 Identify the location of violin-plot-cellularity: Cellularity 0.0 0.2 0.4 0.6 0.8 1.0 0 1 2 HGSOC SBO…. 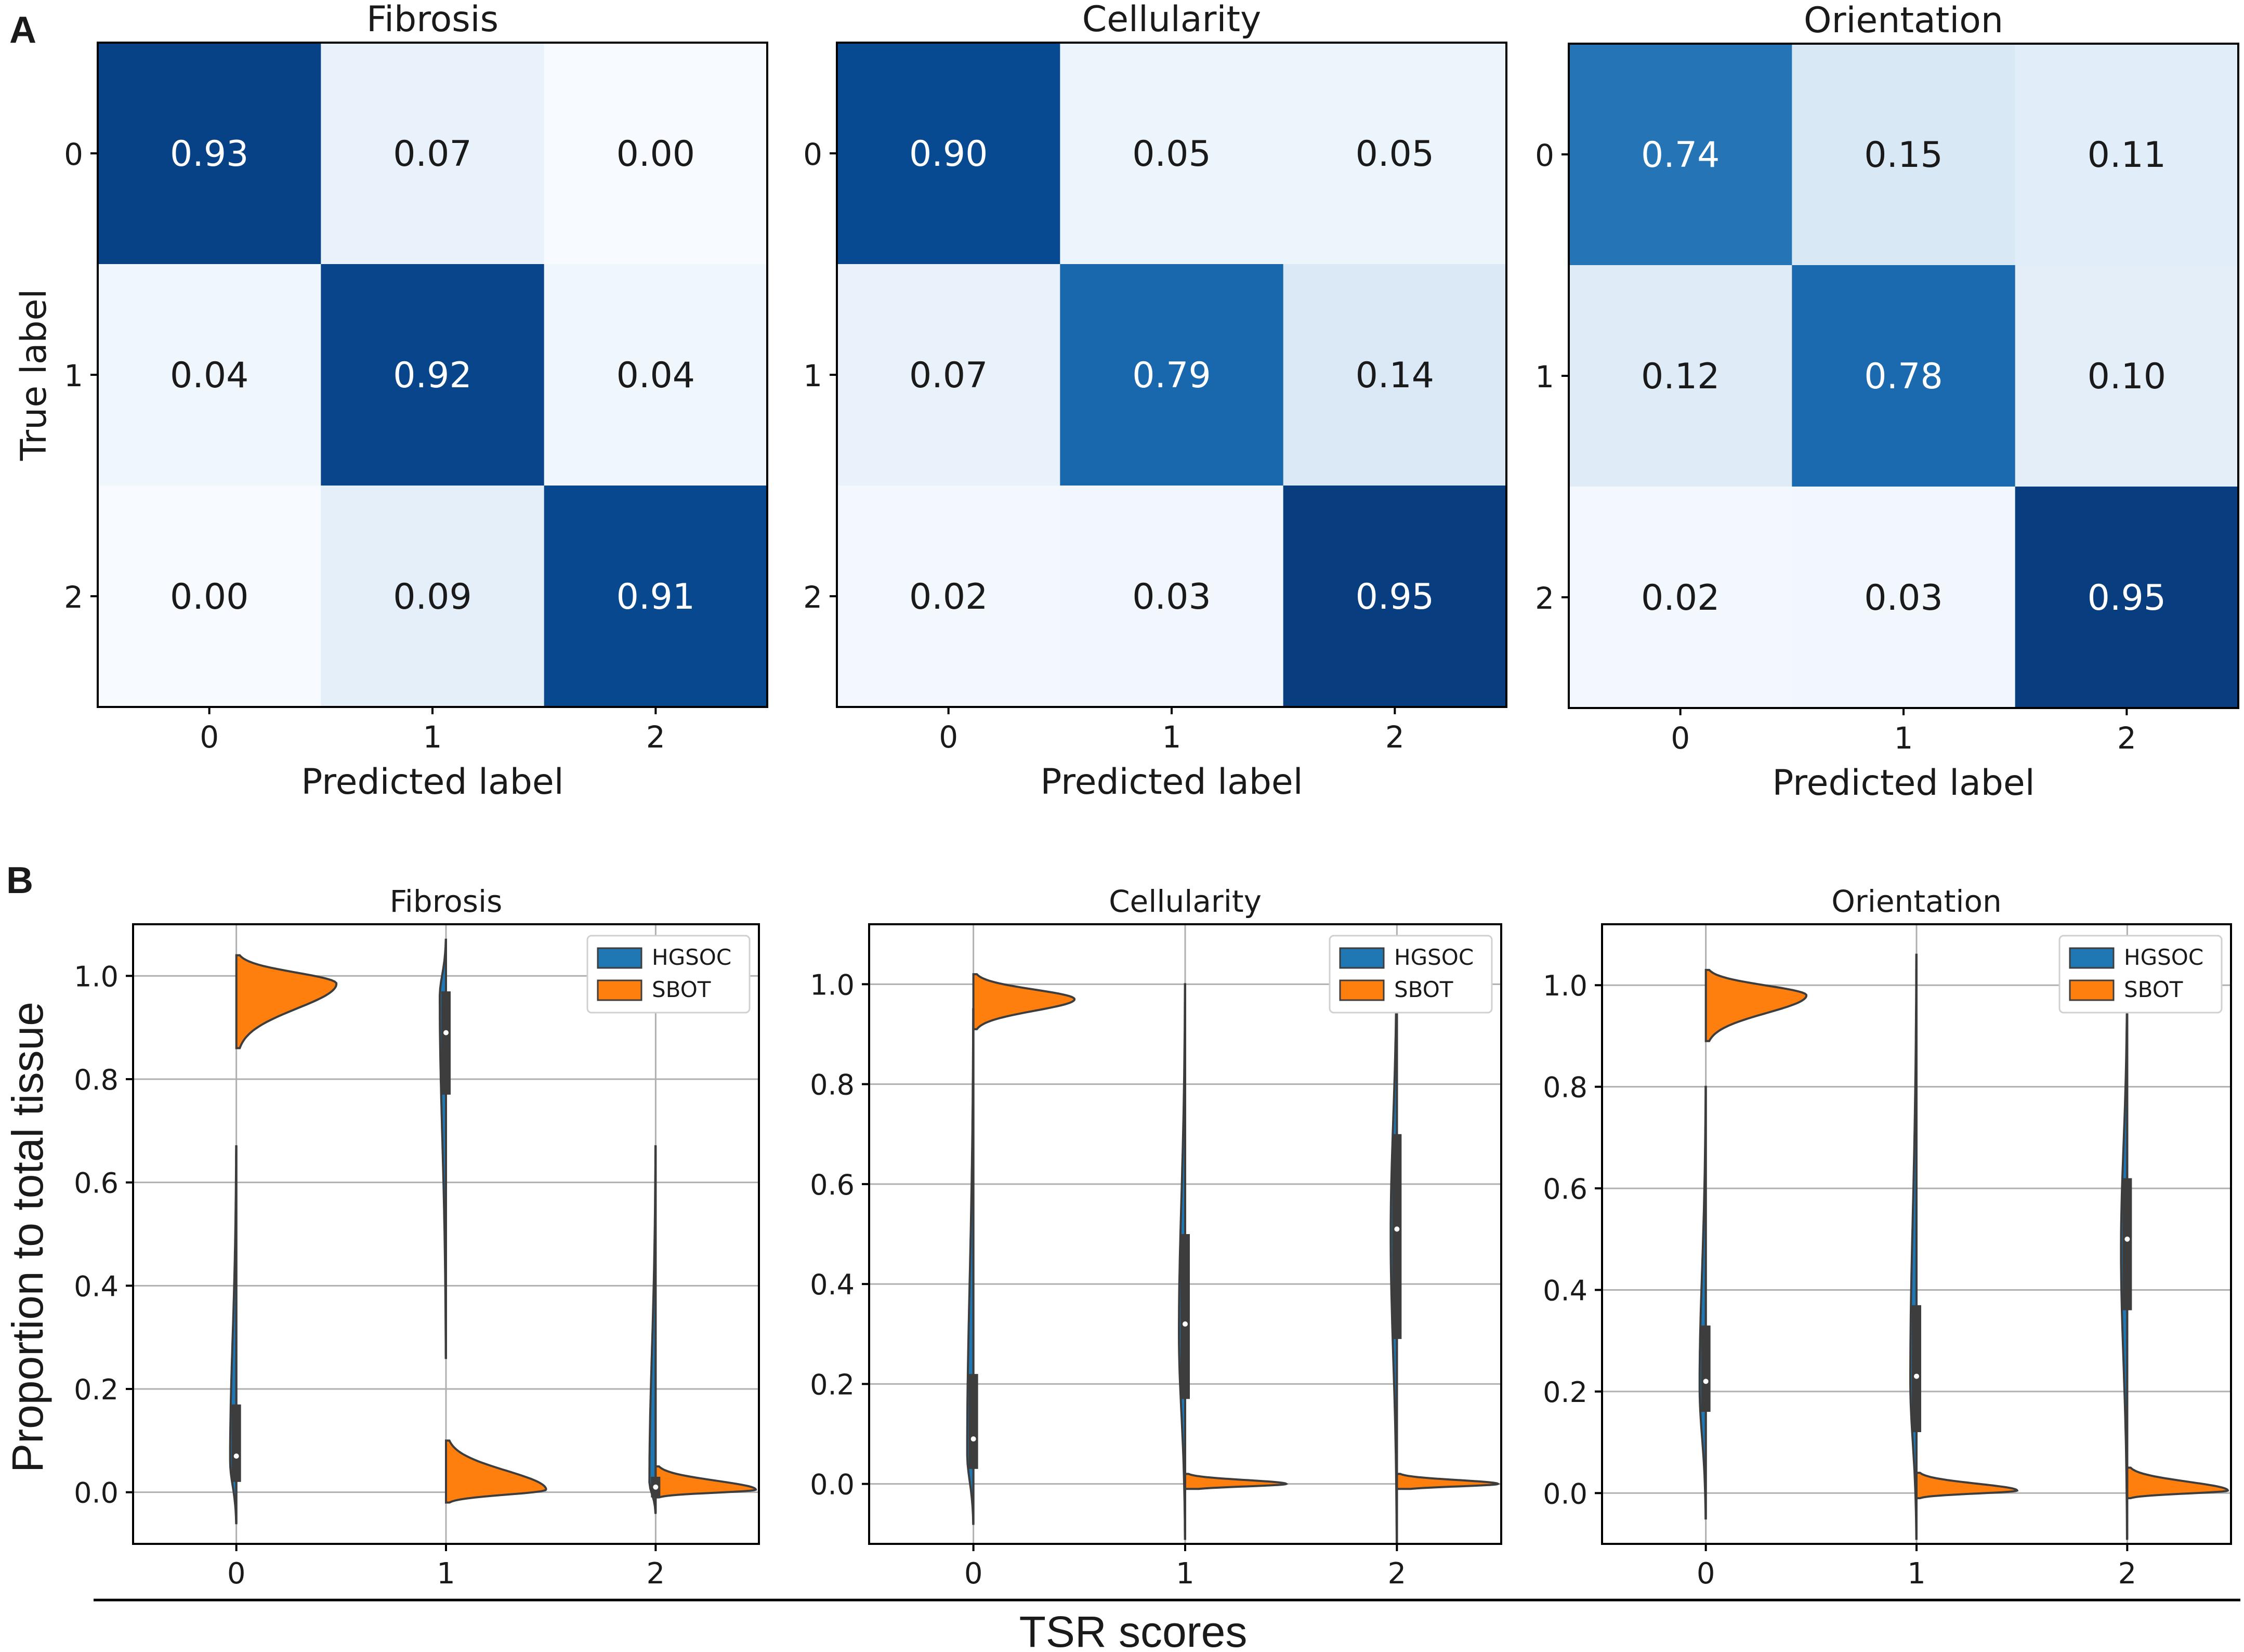
(1156, 1237).